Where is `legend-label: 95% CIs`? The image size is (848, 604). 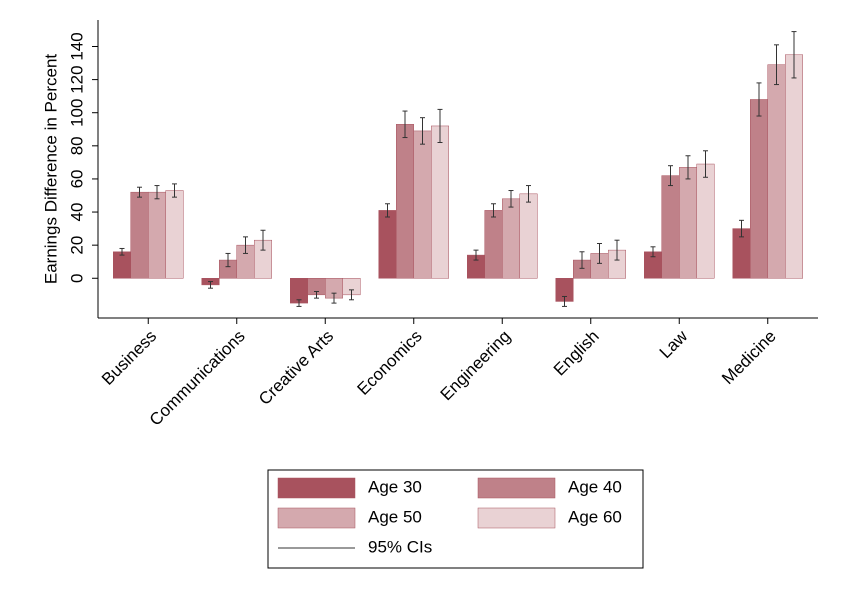
legend-label: 95% CIs is located at coordinates (400, 546).